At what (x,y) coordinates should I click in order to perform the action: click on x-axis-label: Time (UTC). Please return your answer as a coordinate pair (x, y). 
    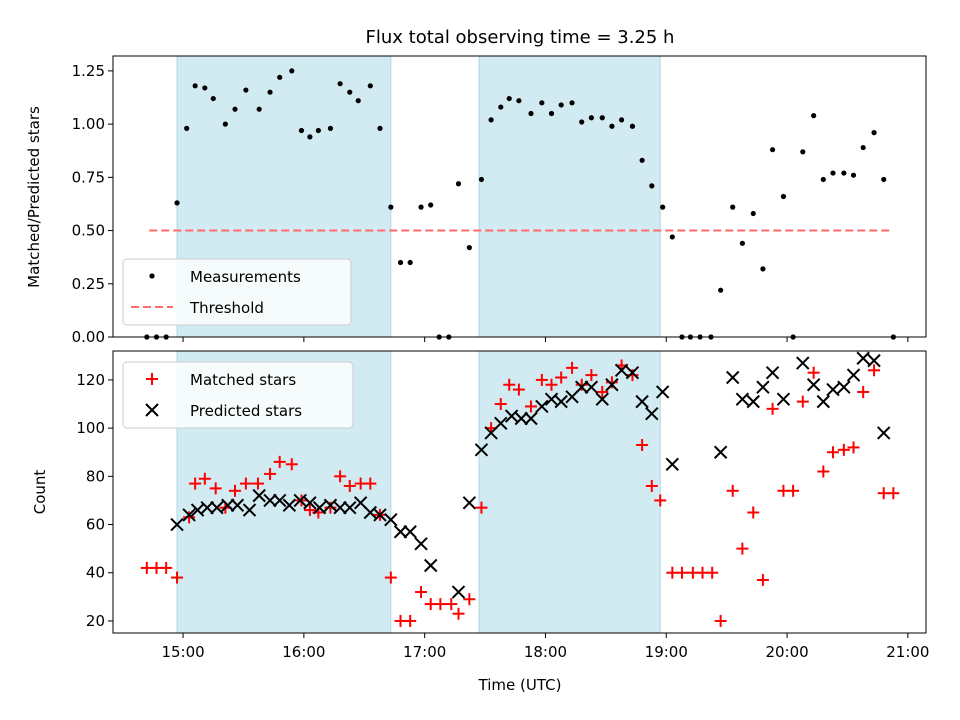
    Looking at the image, I should click on (520, 685).